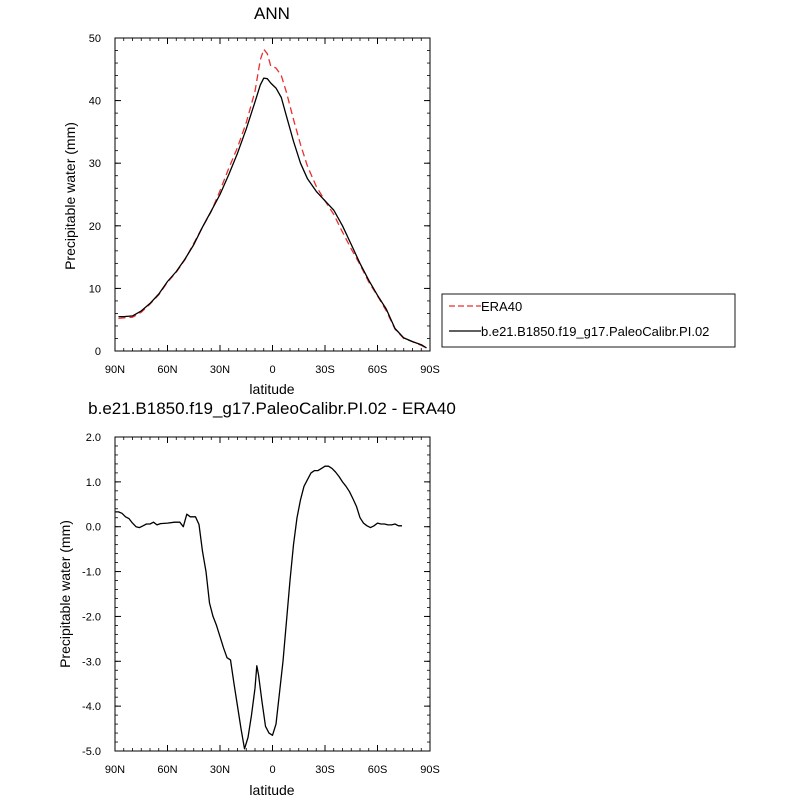  I want to click on top-chart-y-tick-label: 40, so click(95, 102).